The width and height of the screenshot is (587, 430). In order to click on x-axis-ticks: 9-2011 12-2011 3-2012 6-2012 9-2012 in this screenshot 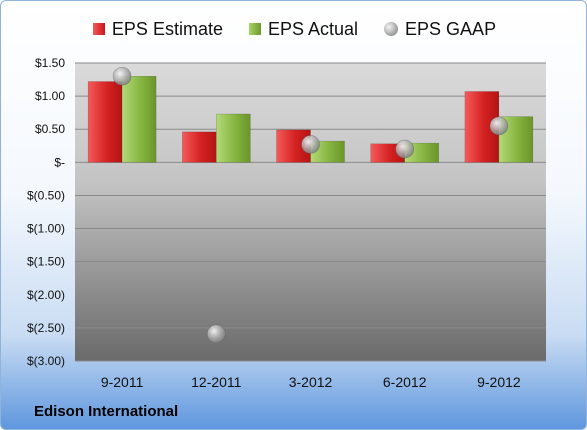, I will do `click(311, 382)`.